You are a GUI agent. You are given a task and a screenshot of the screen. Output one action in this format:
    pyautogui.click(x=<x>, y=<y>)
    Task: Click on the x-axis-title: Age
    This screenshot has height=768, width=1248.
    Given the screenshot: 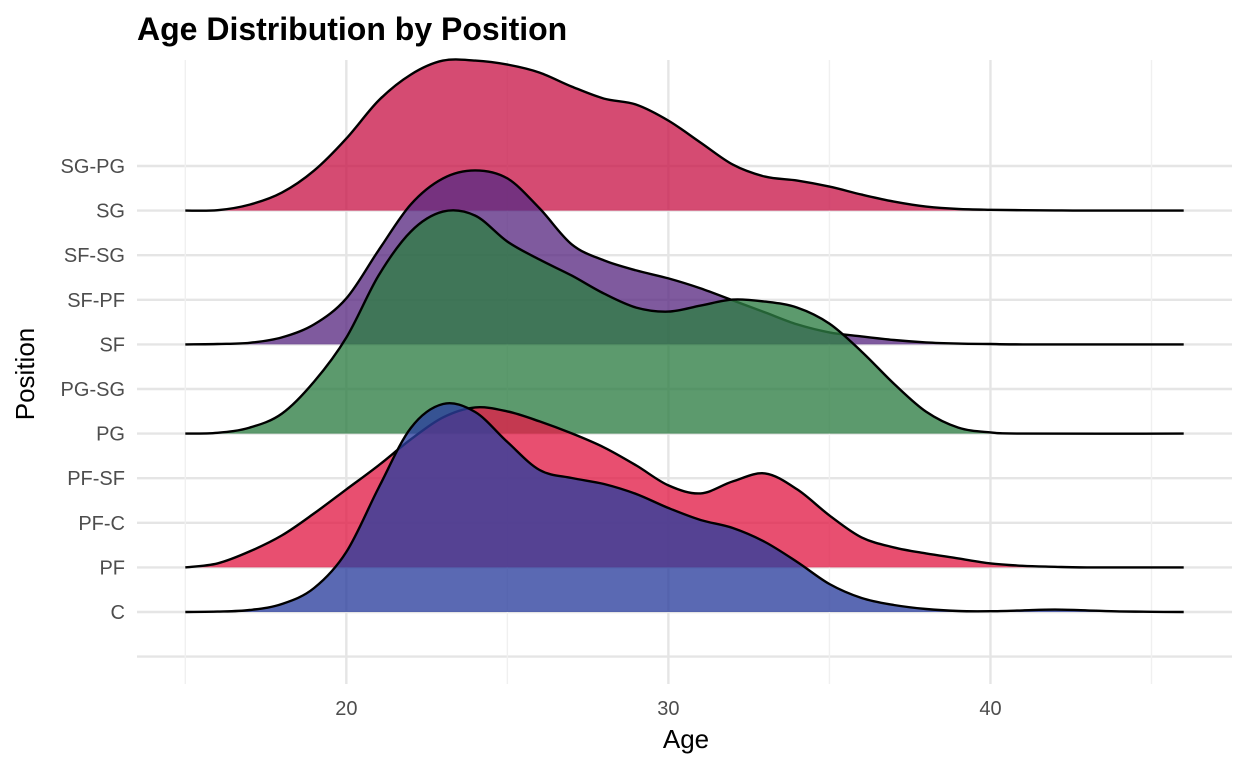 What is the action you would take?
    pyautogui.click(x=686, y=739)
    